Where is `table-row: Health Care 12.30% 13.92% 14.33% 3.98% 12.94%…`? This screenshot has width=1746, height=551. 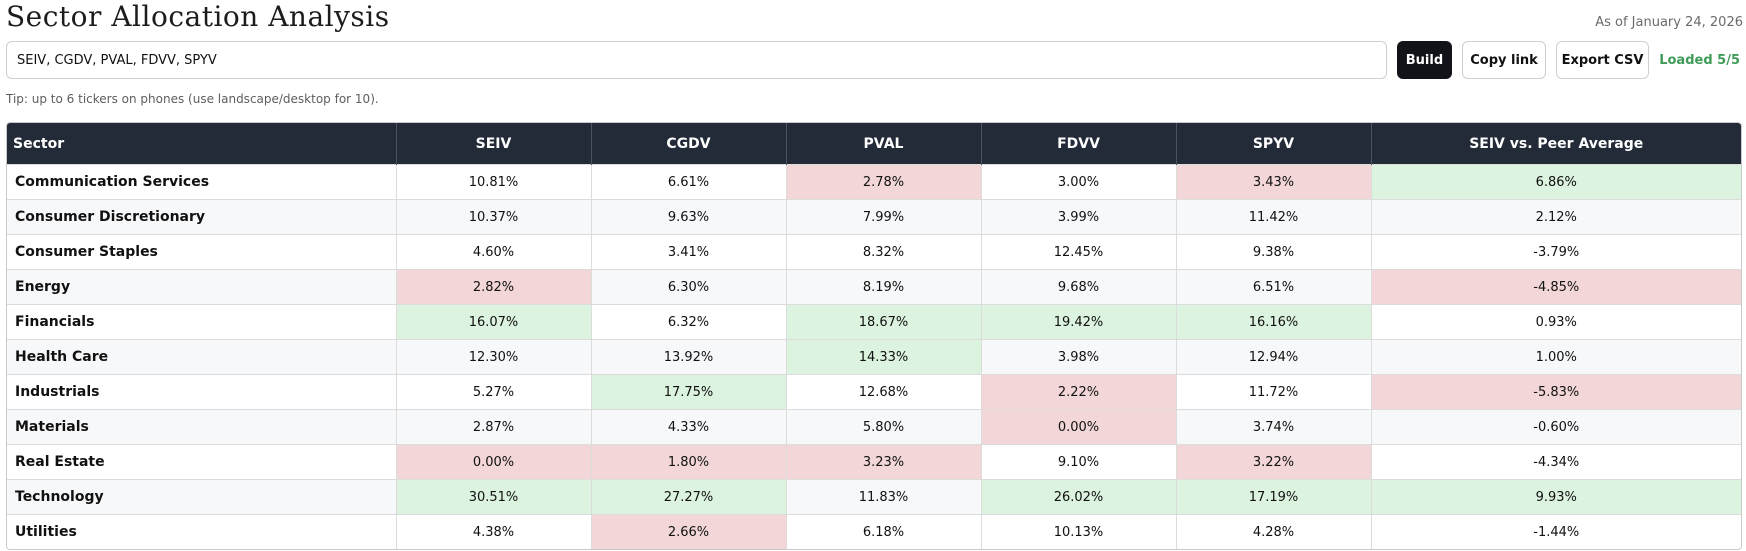
table-row: Health Care 12.30% 13.92% 14.33% 3.98% 12.94%… is located at coordinates (874, 357).